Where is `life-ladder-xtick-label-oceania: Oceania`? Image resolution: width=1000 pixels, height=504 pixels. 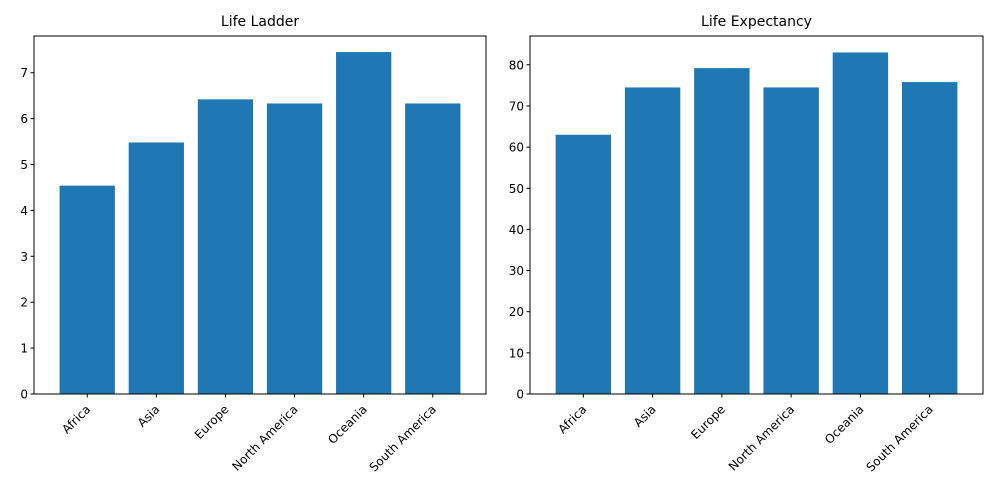
life-ladder-xtick-label-oceania: Oceania is located at coordinates (347, 424).